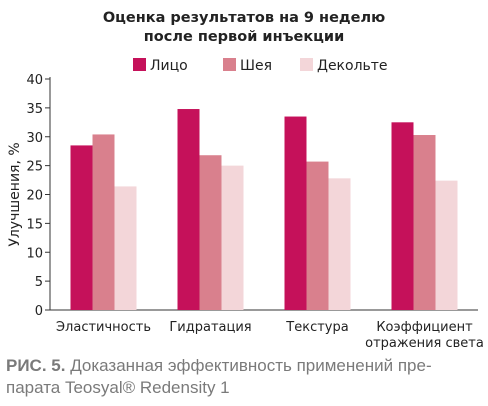  I want to click on chart-legend: Лицо Шея Декольте, so click(260, 66).